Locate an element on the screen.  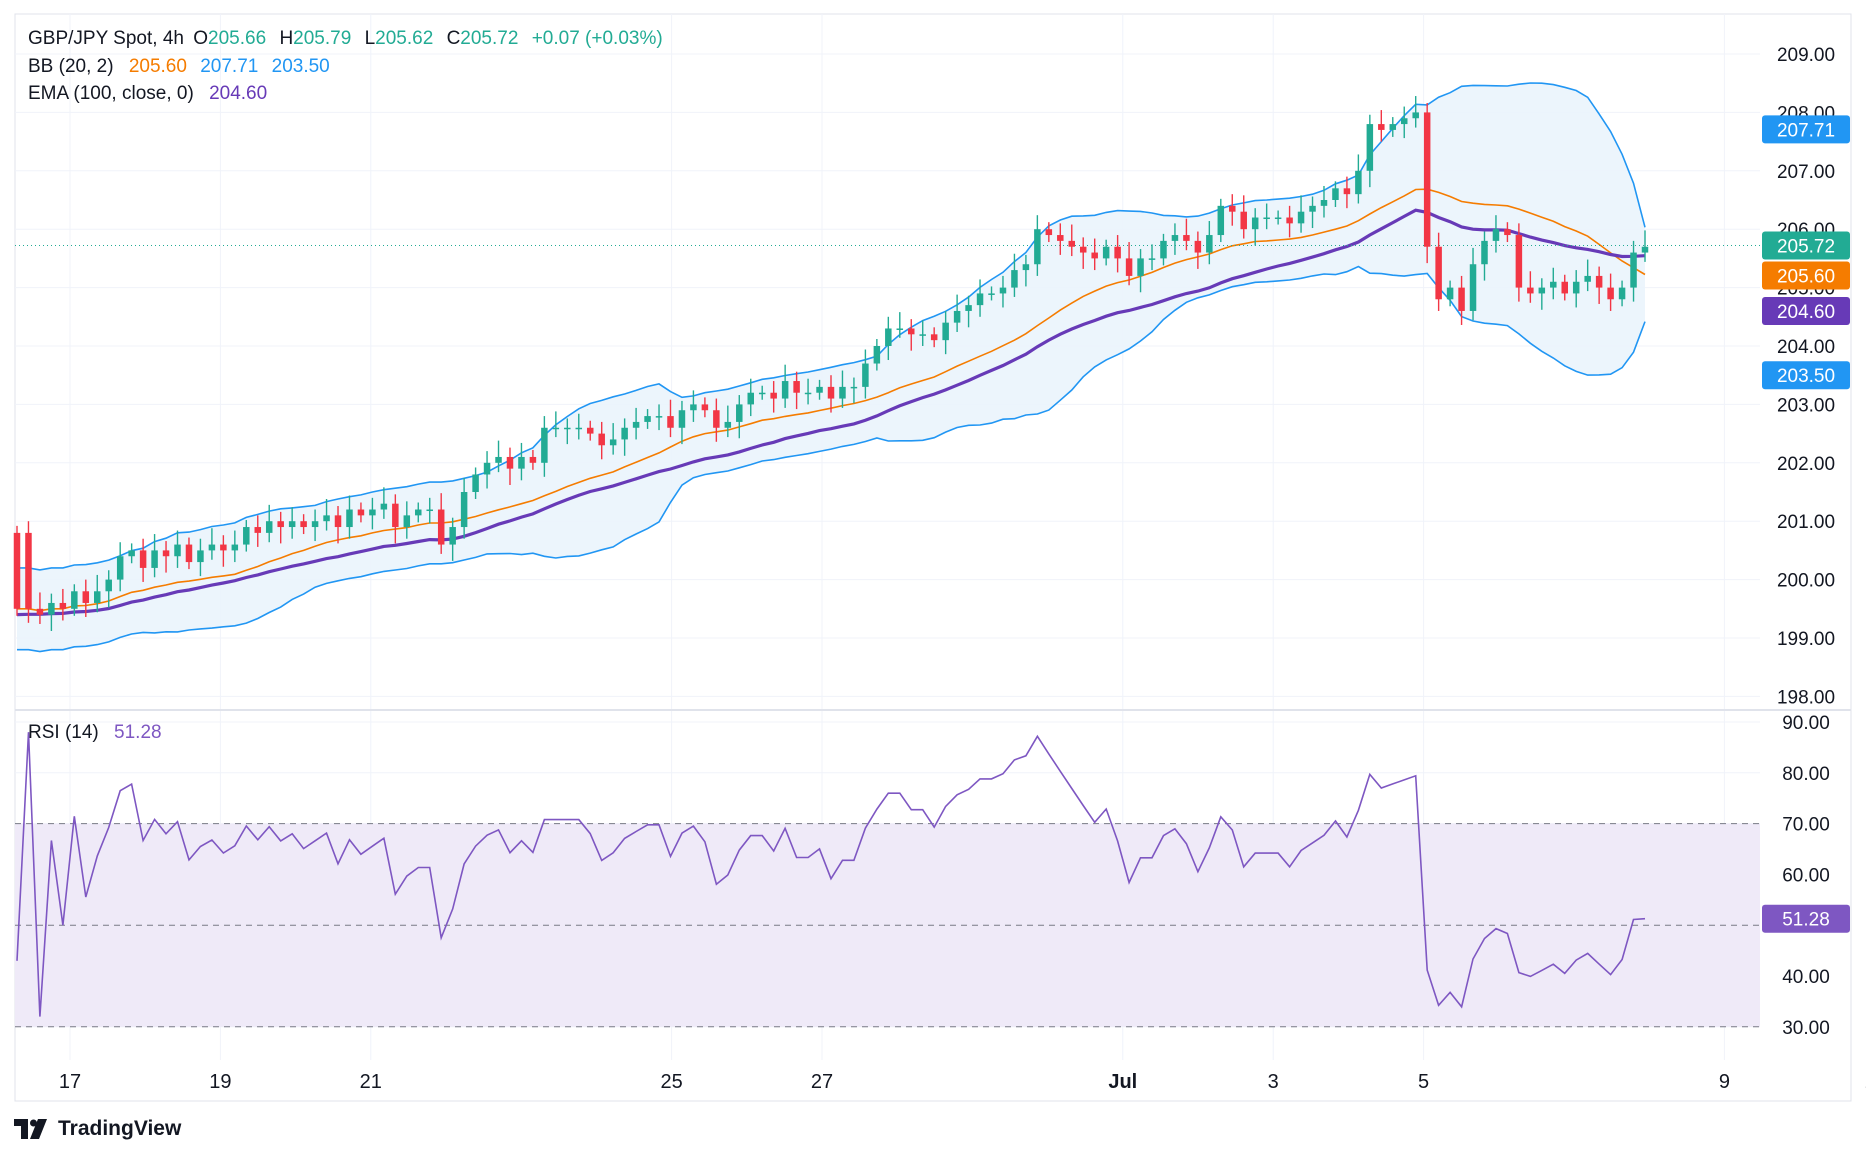
price-tick-label: 209.00 is located at coordinates (1806, 55).